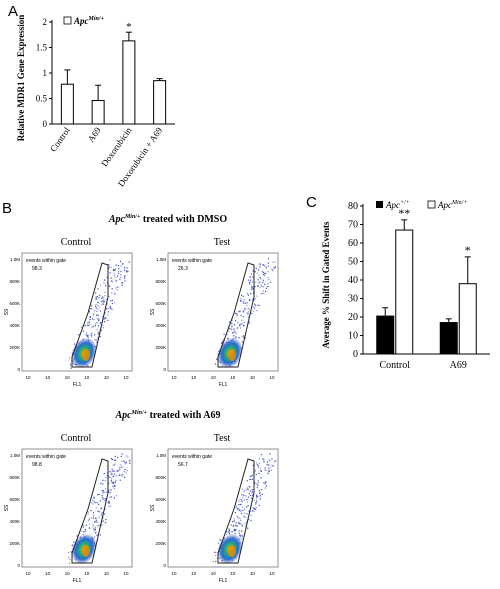 The height and width of the screenshot is (589, 500). Describe the element at coordinates (160, 499) in the screenshot. I see `plot-y-tick-label: 600K` at that location.